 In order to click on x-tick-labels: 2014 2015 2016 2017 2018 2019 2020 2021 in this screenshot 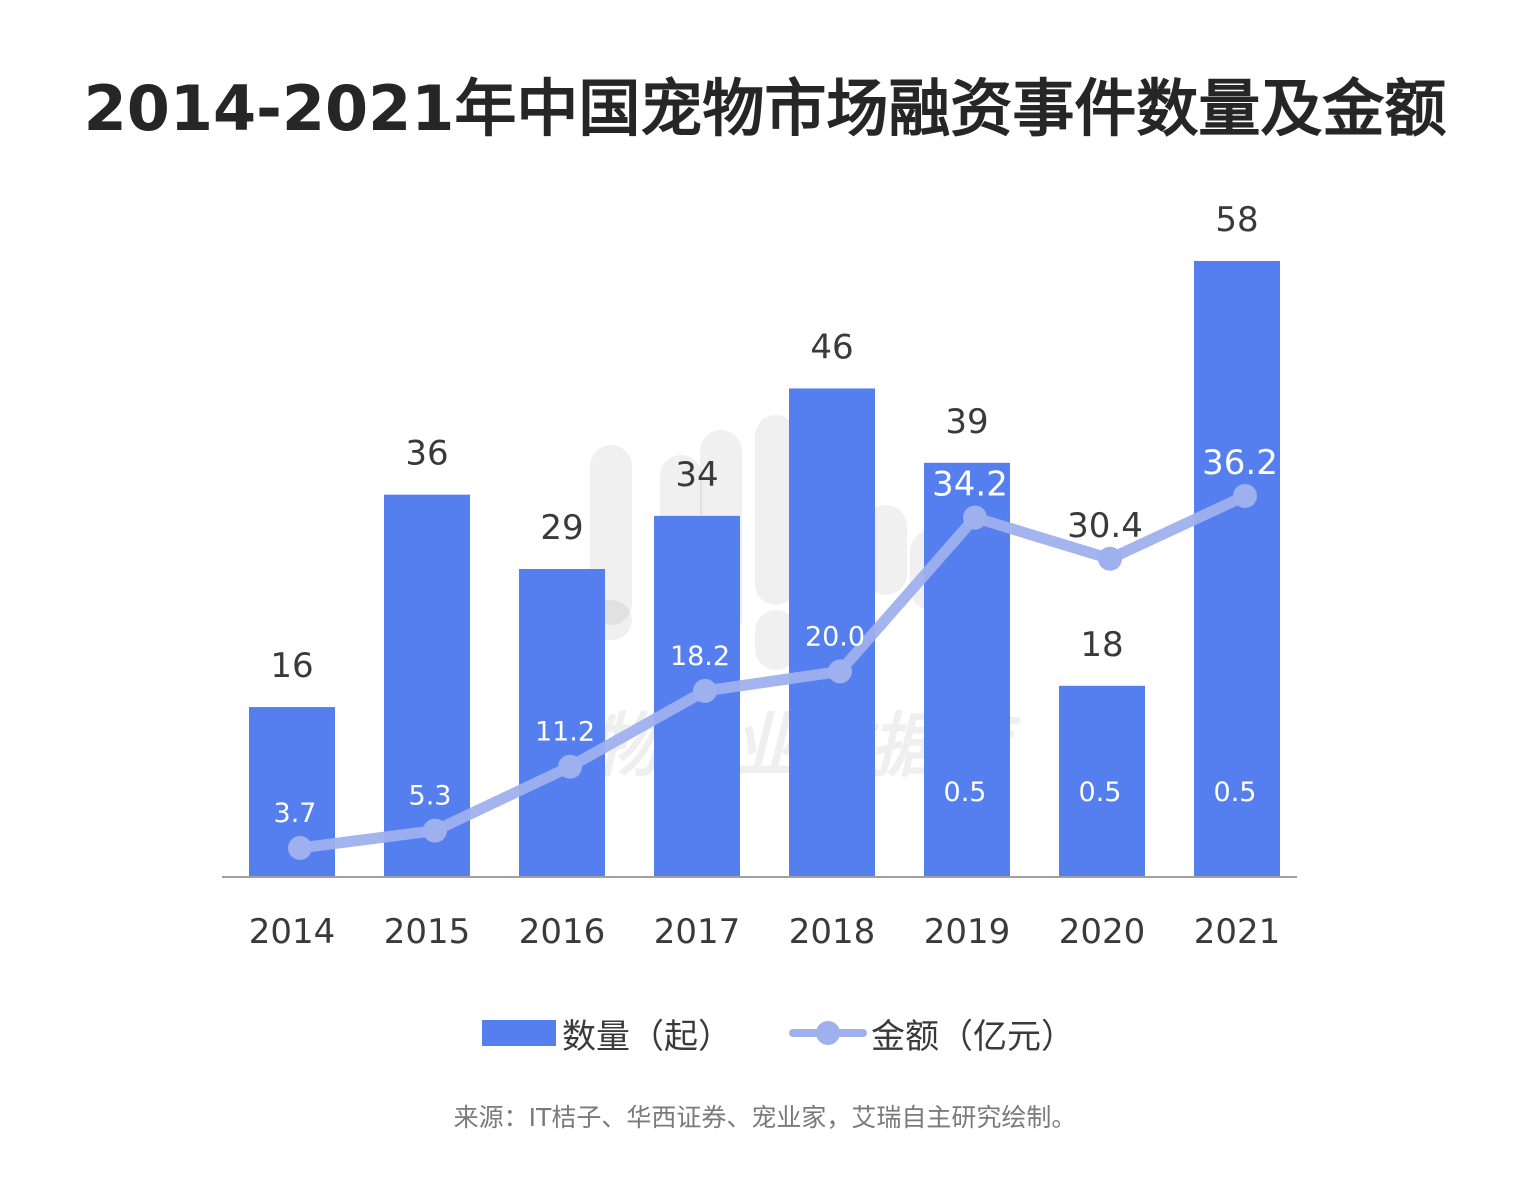, I will do `click(765, 932)`.